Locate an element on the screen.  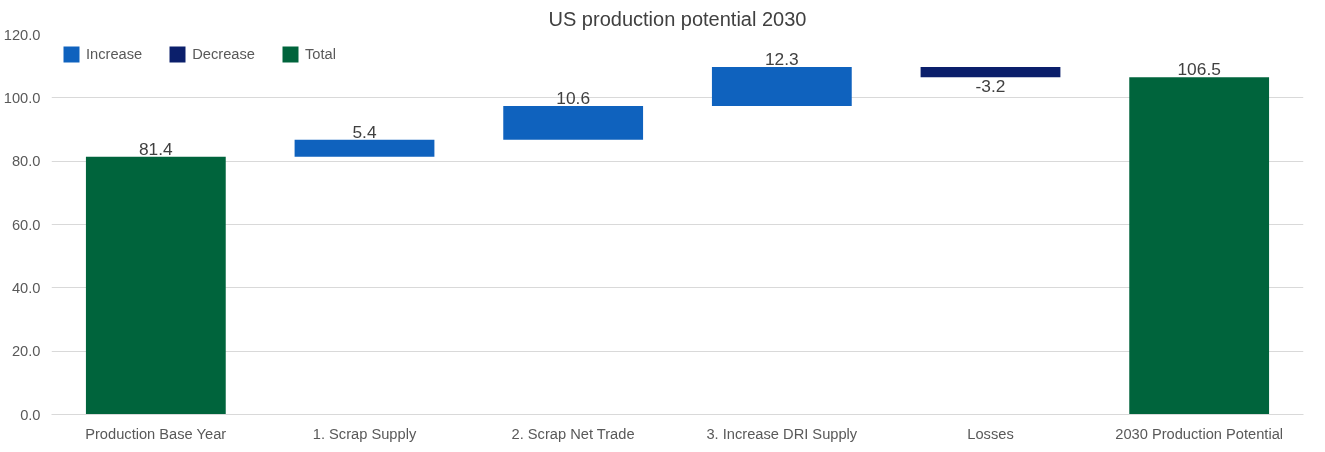
legend-label: Total is located at coordinates (320, 54).